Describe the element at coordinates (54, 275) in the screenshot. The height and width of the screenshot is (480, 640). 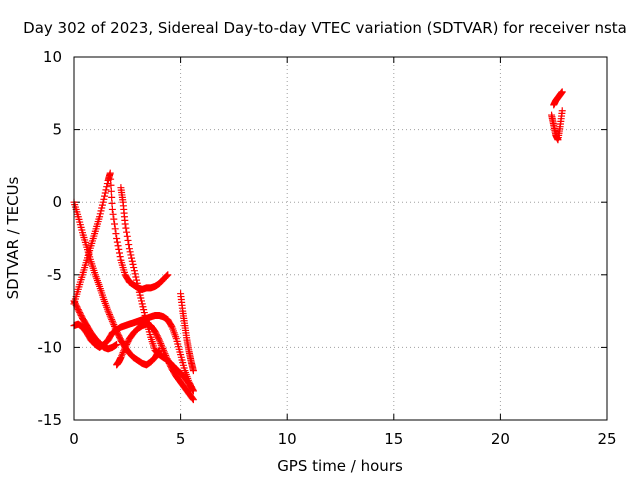
I see `y-tick-label: -5` at that location.